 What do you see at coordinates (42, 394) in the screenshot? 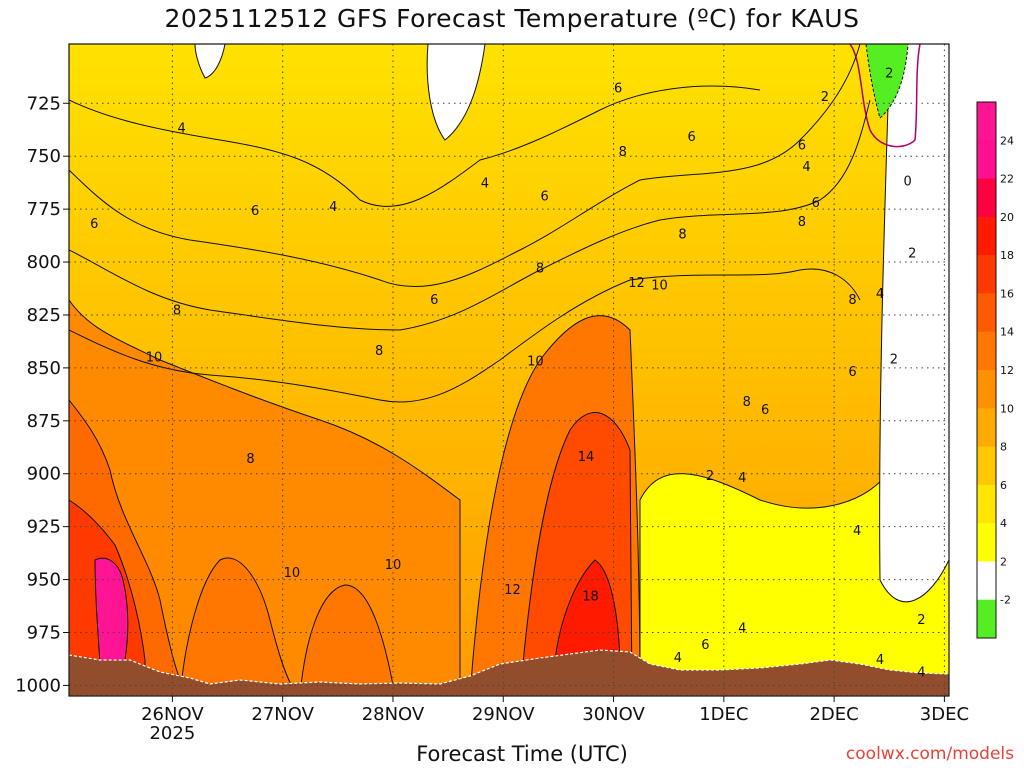
I see `y-axis: 725 750 775 800 825 850 875 900 925 950 975 1000` at bounding box center [42, 394].